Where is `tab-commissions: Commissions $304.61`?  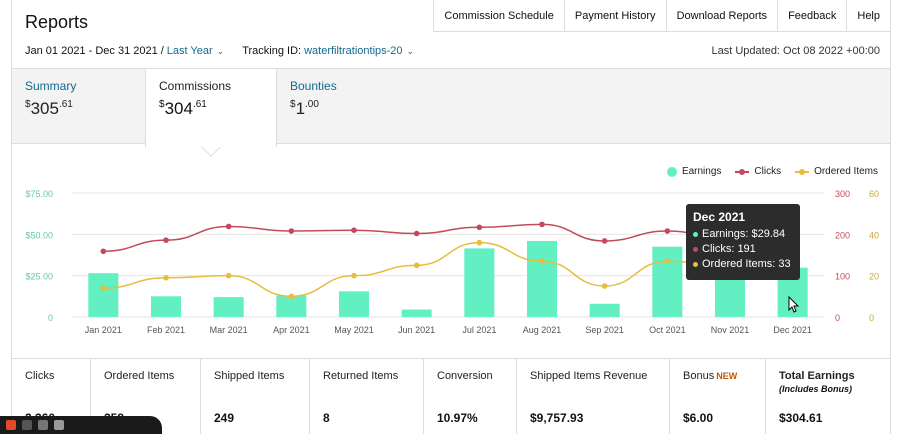 tab-commissions: Commissions $304.61 is located at coordinates (211, 107).